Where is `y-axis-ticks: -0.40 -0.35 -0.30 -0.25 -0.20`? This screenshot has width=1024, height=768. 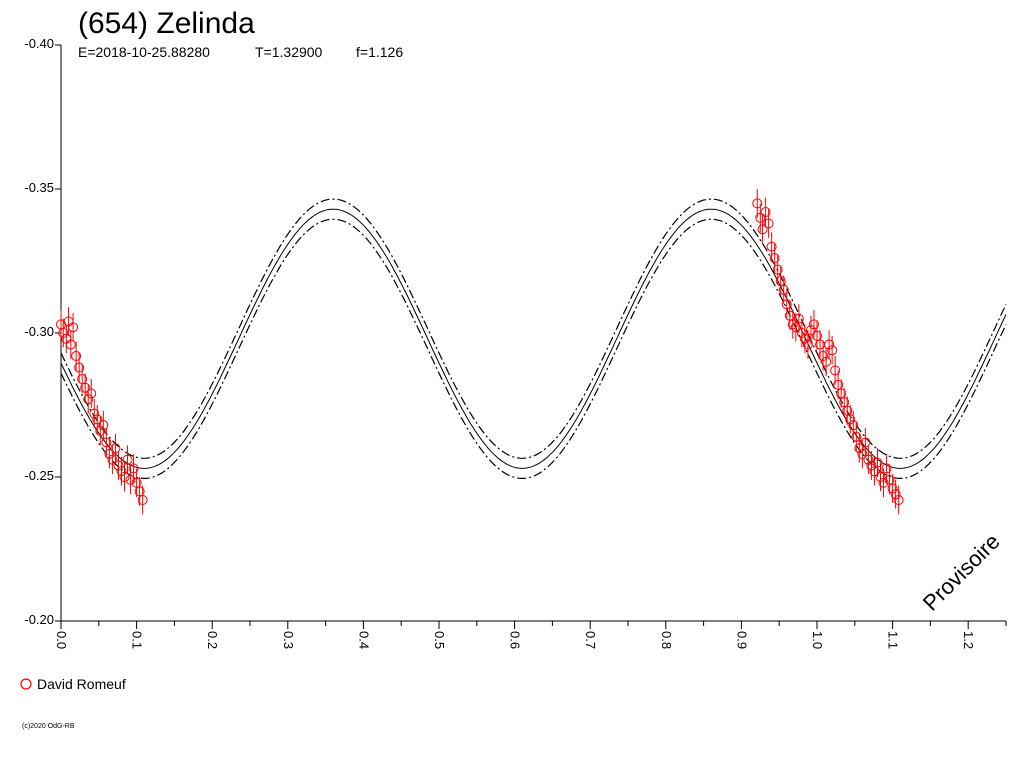
y-axis-ticks: -0.40 -0.35 -0.30 -0.25 -0.20 is located at coordinates (42, 331).